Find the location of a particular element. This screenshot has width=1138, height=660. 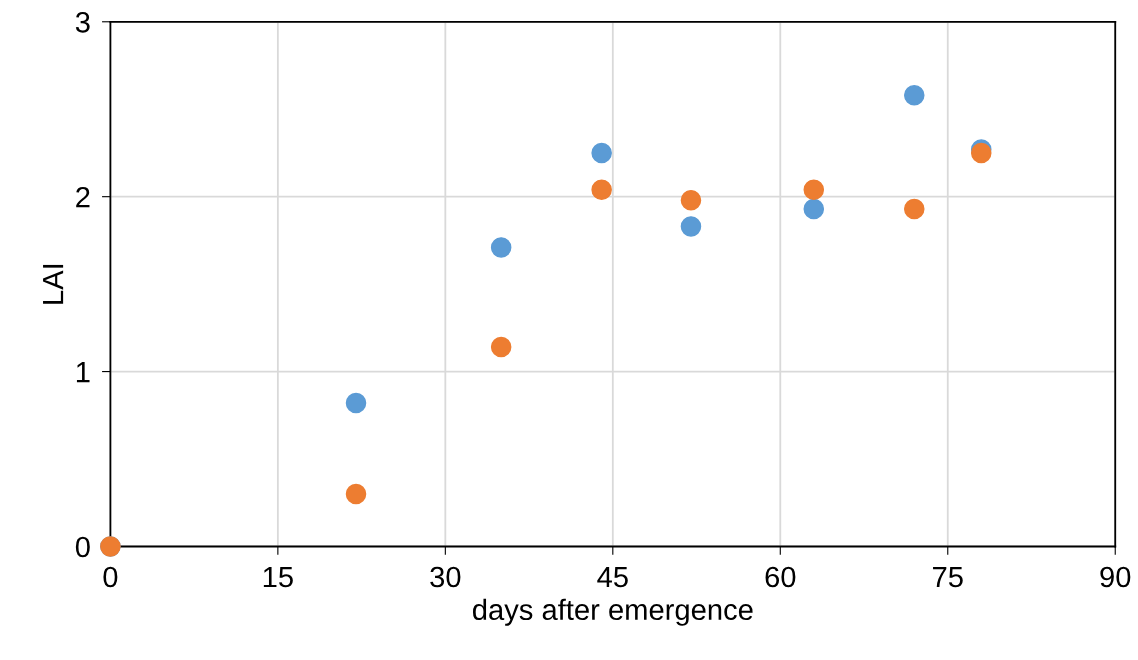

y-axis-title: LAI is located at coordinates (53, 284).